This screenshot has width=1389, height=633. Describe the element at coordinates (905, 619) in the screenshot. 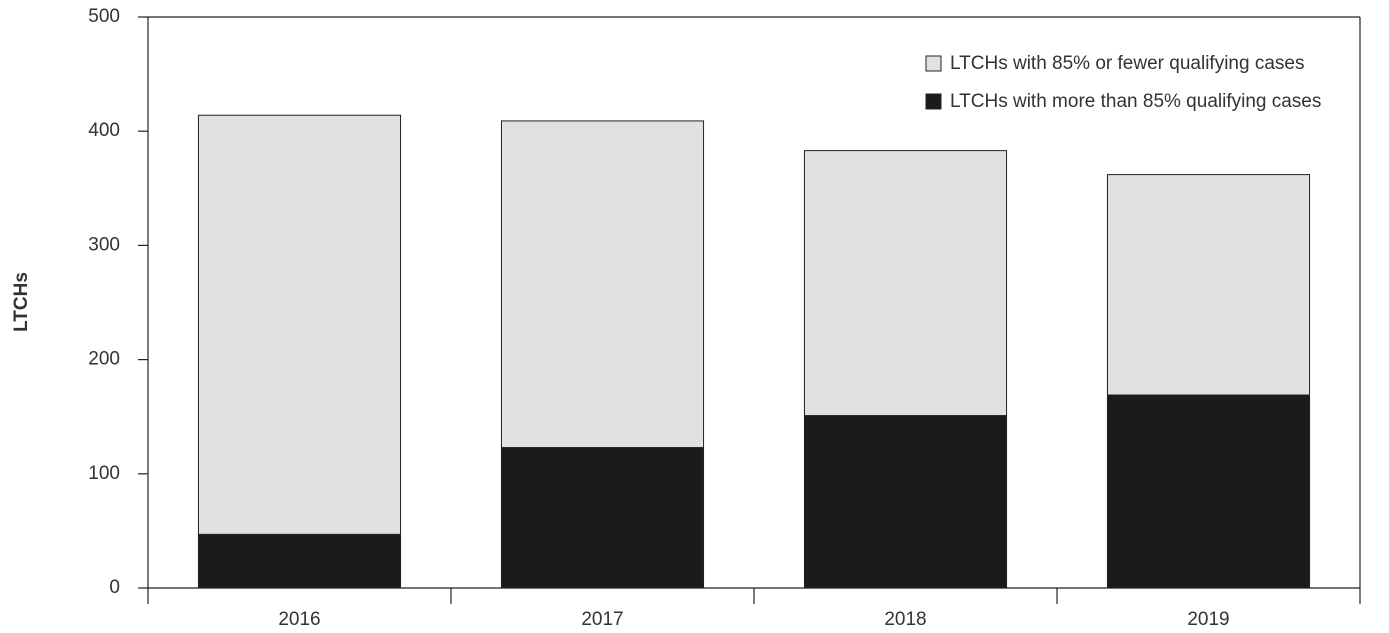

I see `x-tick-label: 2018` at that location.